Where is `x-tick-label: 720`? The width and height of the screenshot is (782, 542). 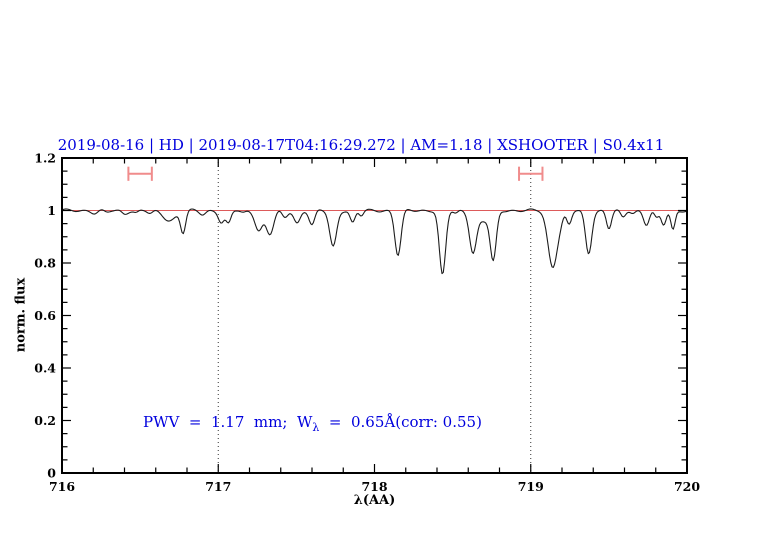
x-tick-label: 720 is located at coordinates (687, 486).